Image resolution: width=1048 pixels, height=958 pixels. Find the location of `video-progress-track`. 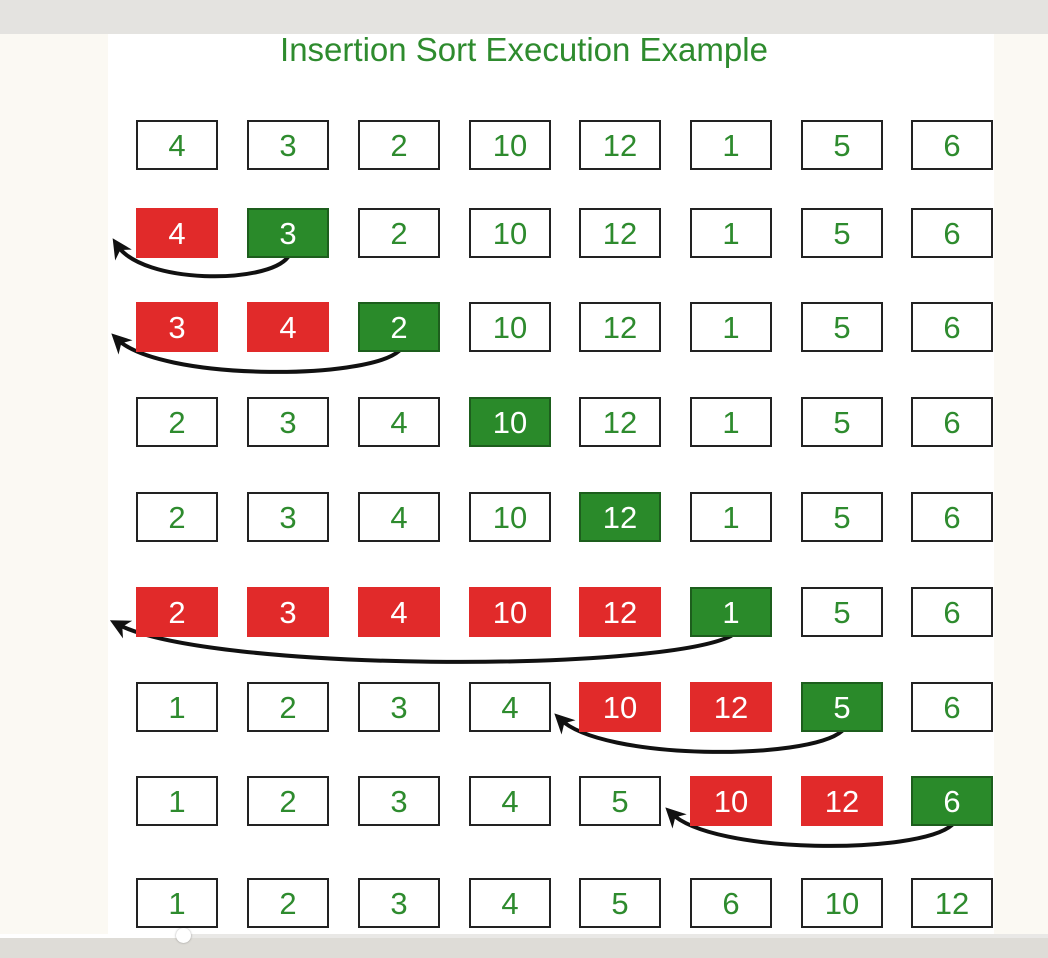

video-progress-track is located at coordinates (524, 935).